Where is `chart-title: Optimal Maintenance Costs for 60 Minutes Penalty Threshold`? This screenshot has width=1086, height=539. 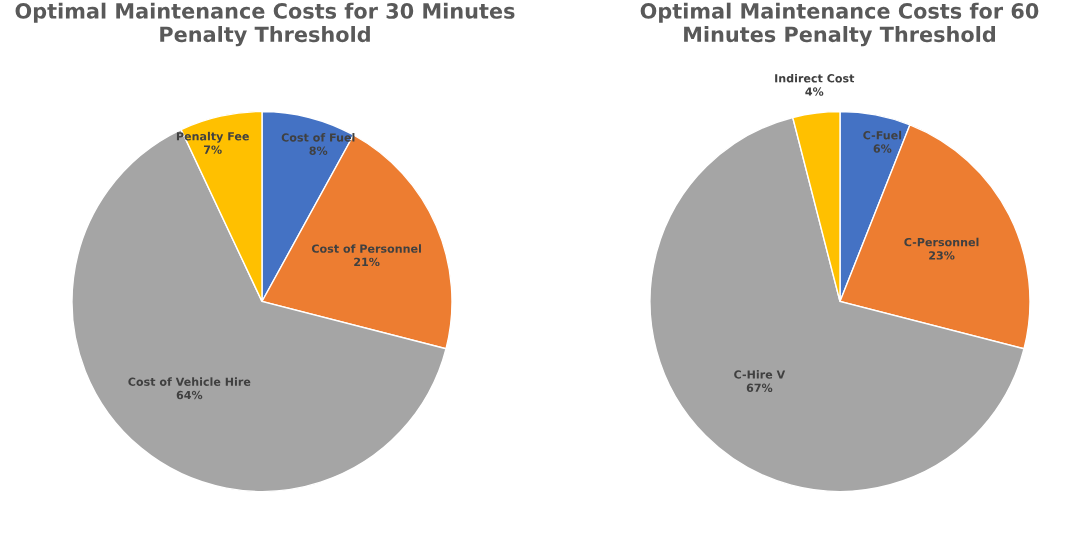
chart-title: Optimal Maintenance Costs for 60 Minutes Penalty Threshold is located at coordinates (839, 24).